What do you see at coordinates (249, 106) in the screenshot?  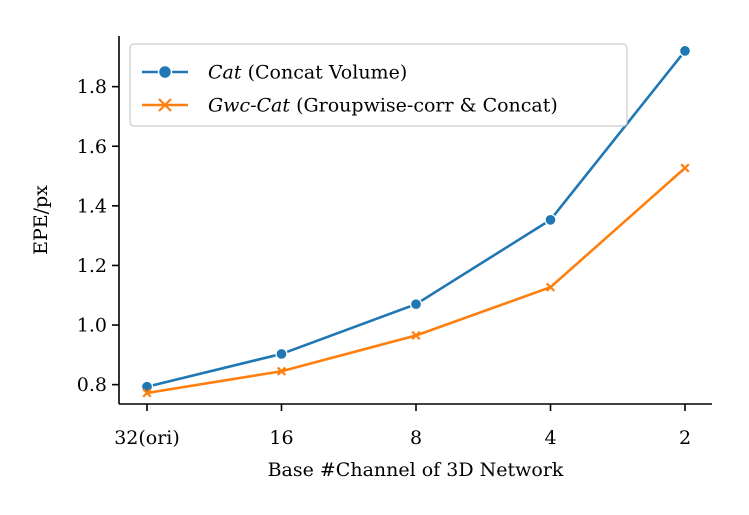 I see `legend-name-gwc-cat: Gwc-Cat` at bounding box center [249, 106].